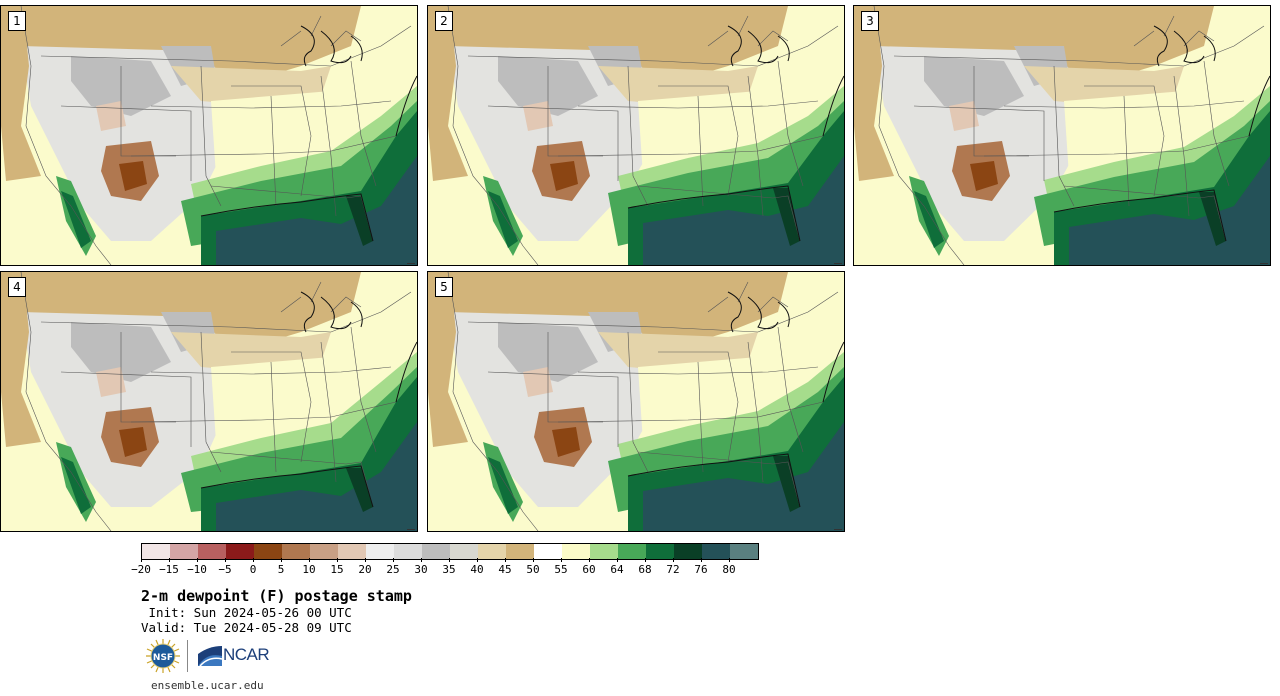 The height and width of the screenshot is (696, 1280). I want to click on figure-title: 2-m dewpoint (F) postage stamp, so click(276, 596).